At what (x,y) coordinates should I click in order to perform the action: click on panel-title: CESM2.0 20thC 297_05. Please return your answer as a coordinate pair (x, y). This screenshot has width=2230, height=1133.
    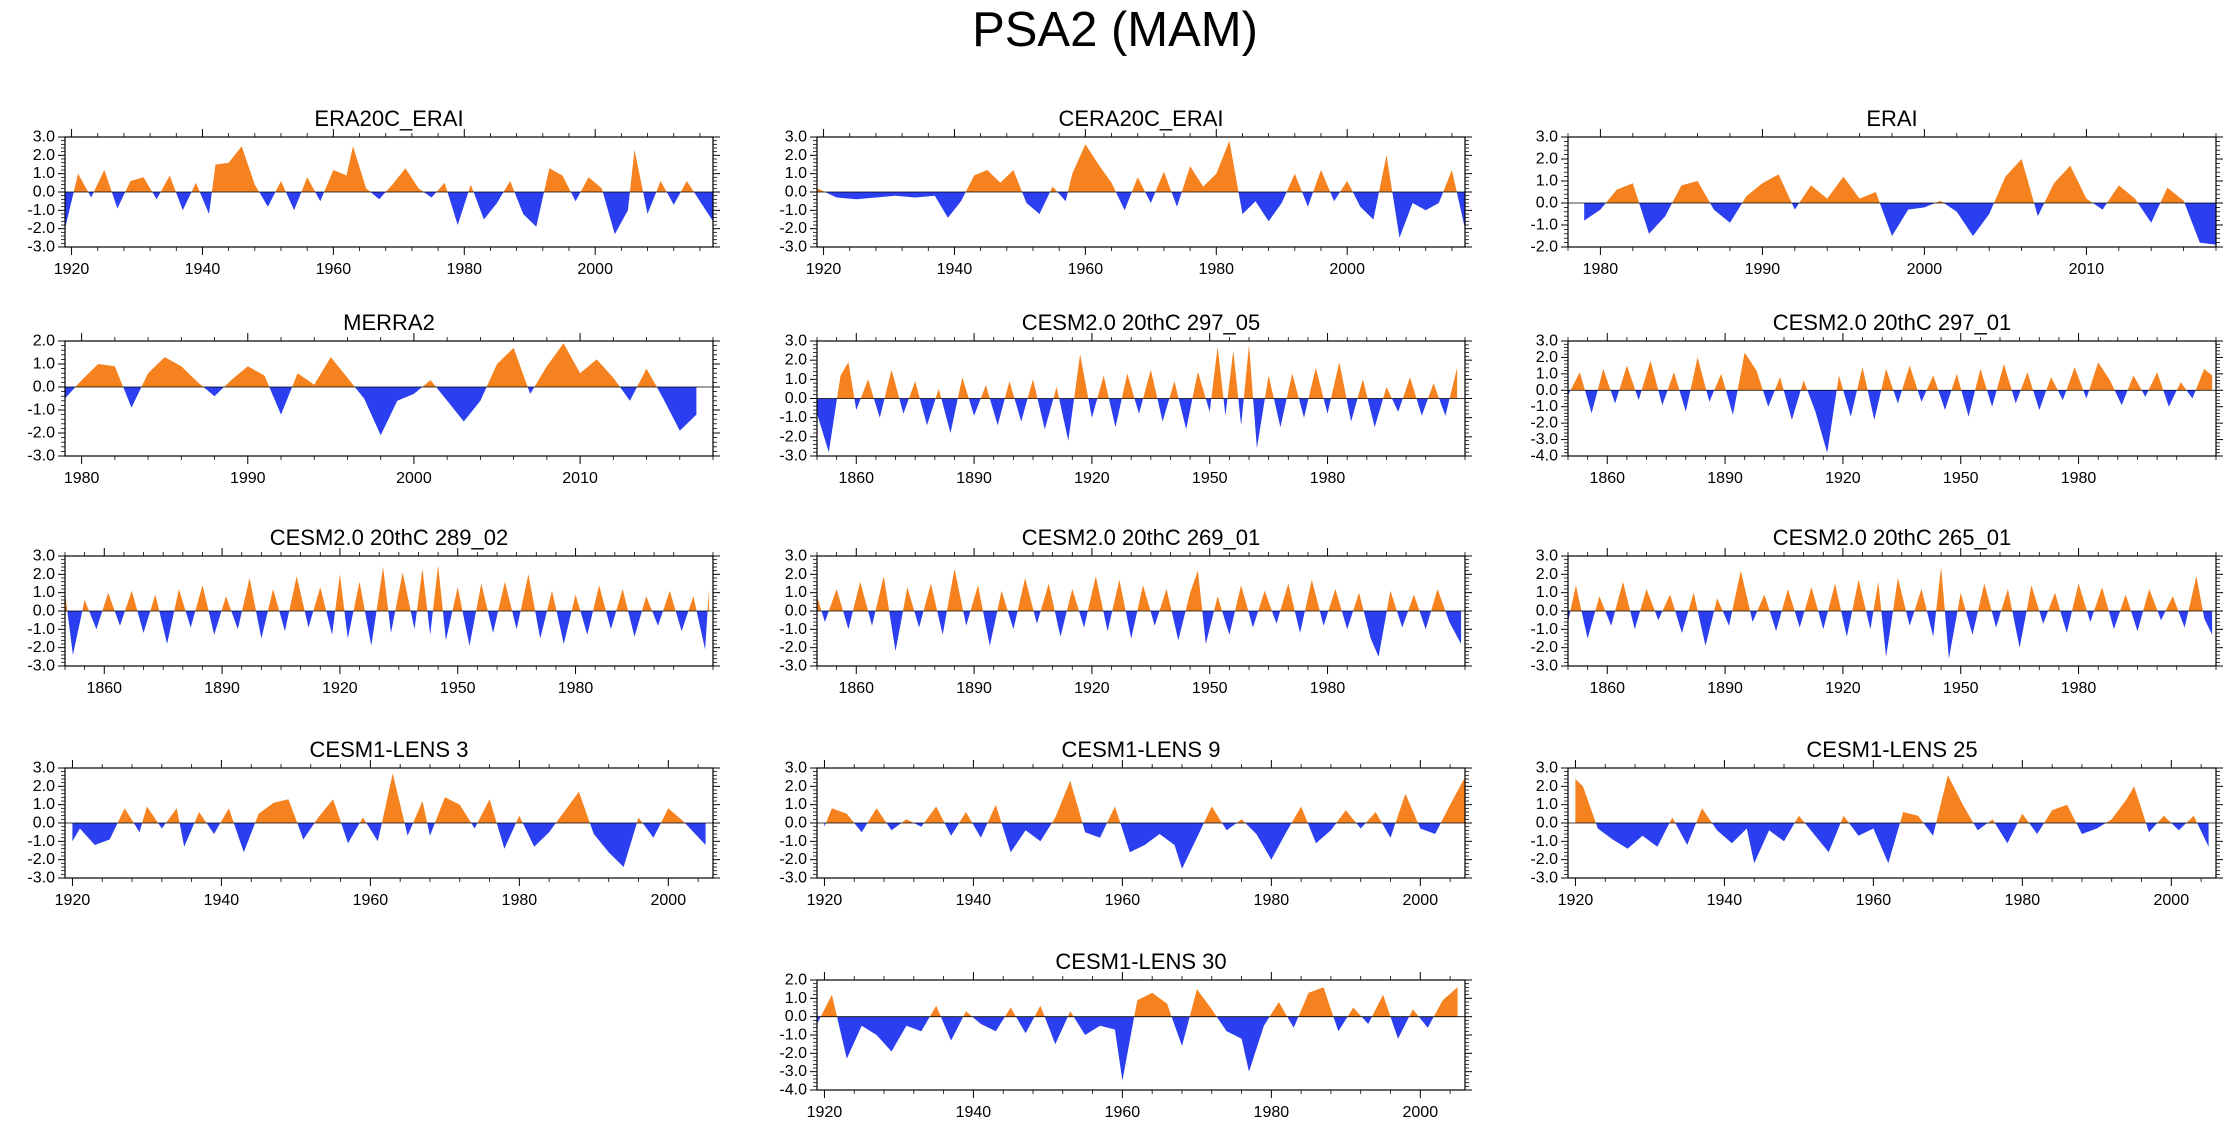
    Looking at the image, I should click on (1141, 322).